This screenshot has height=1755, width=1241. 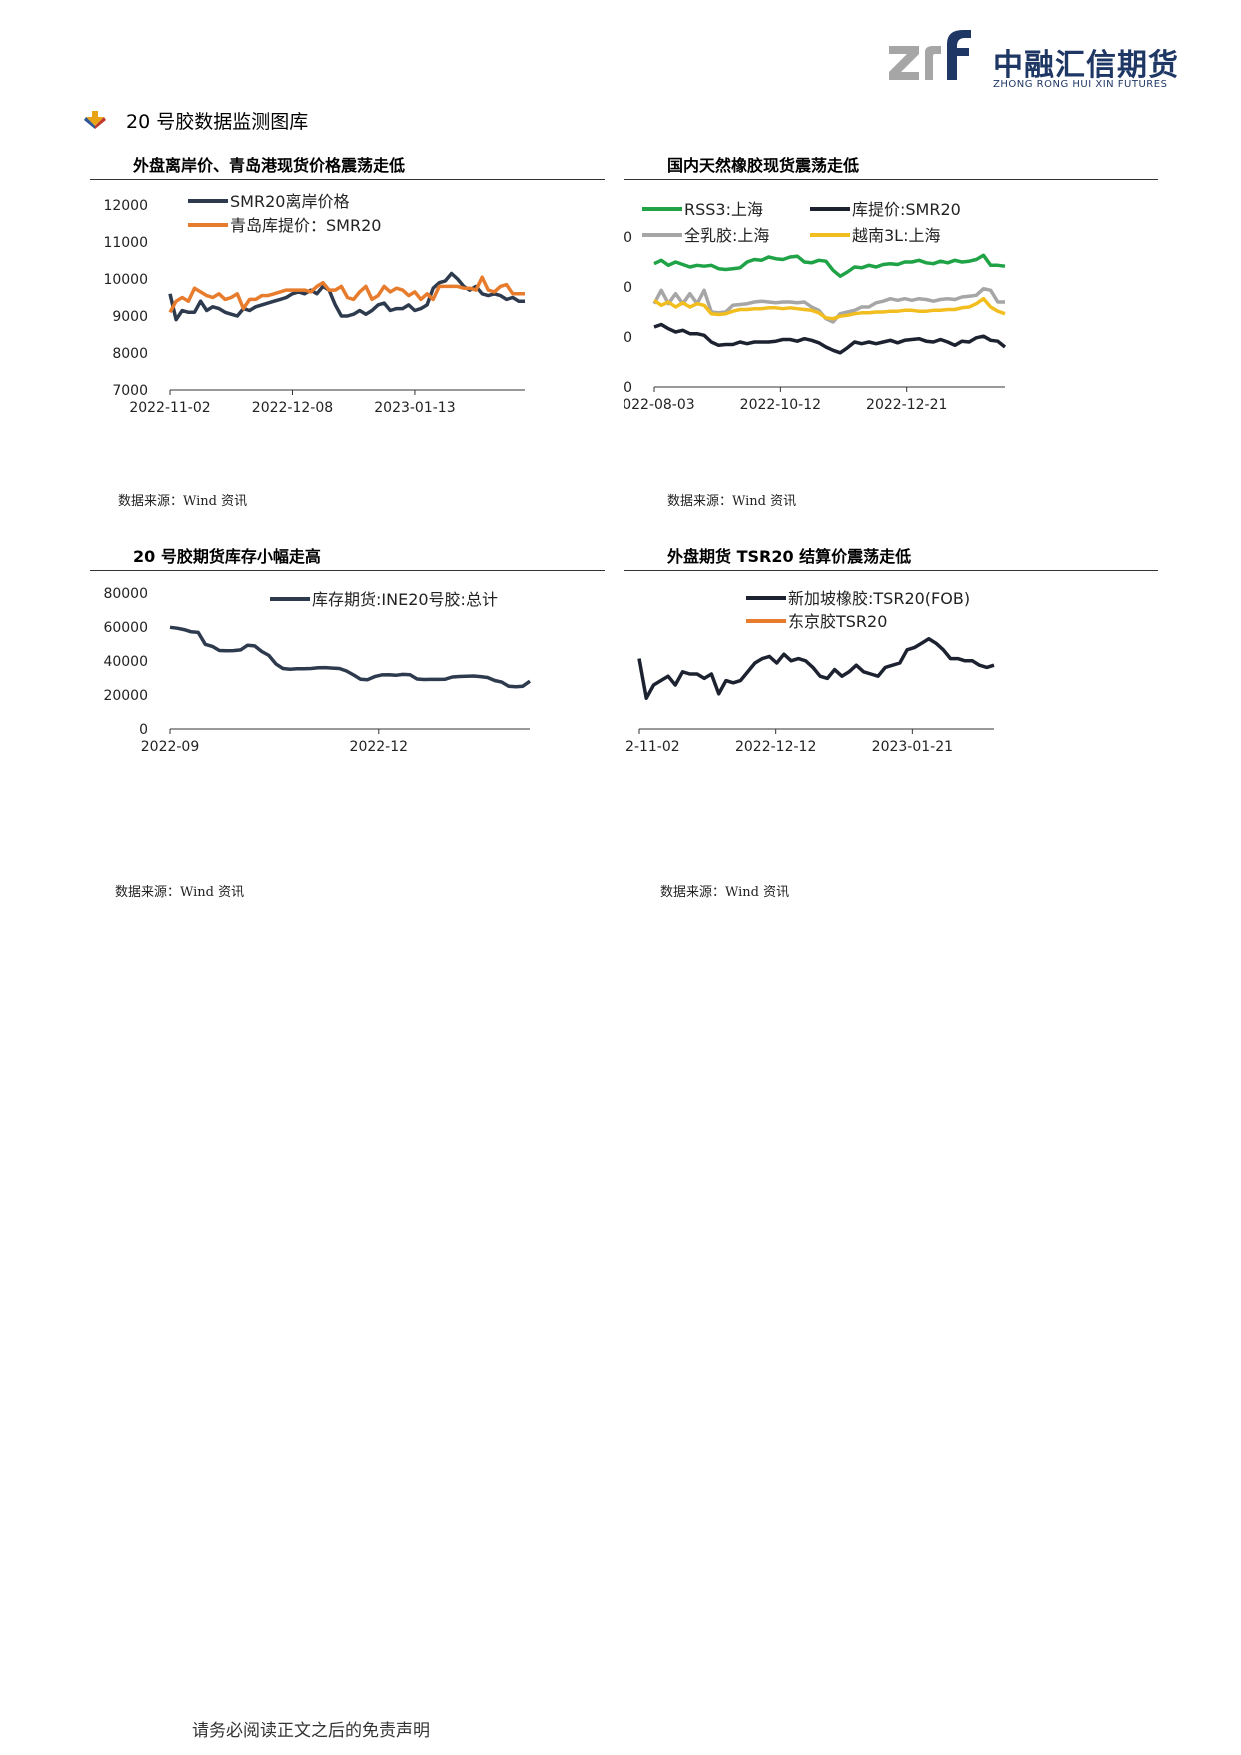 What do you see at coordinates (775, 747) in the screenshot?
I see `x-tick-label: 2022-12-12` at bounding box center [775, 747].